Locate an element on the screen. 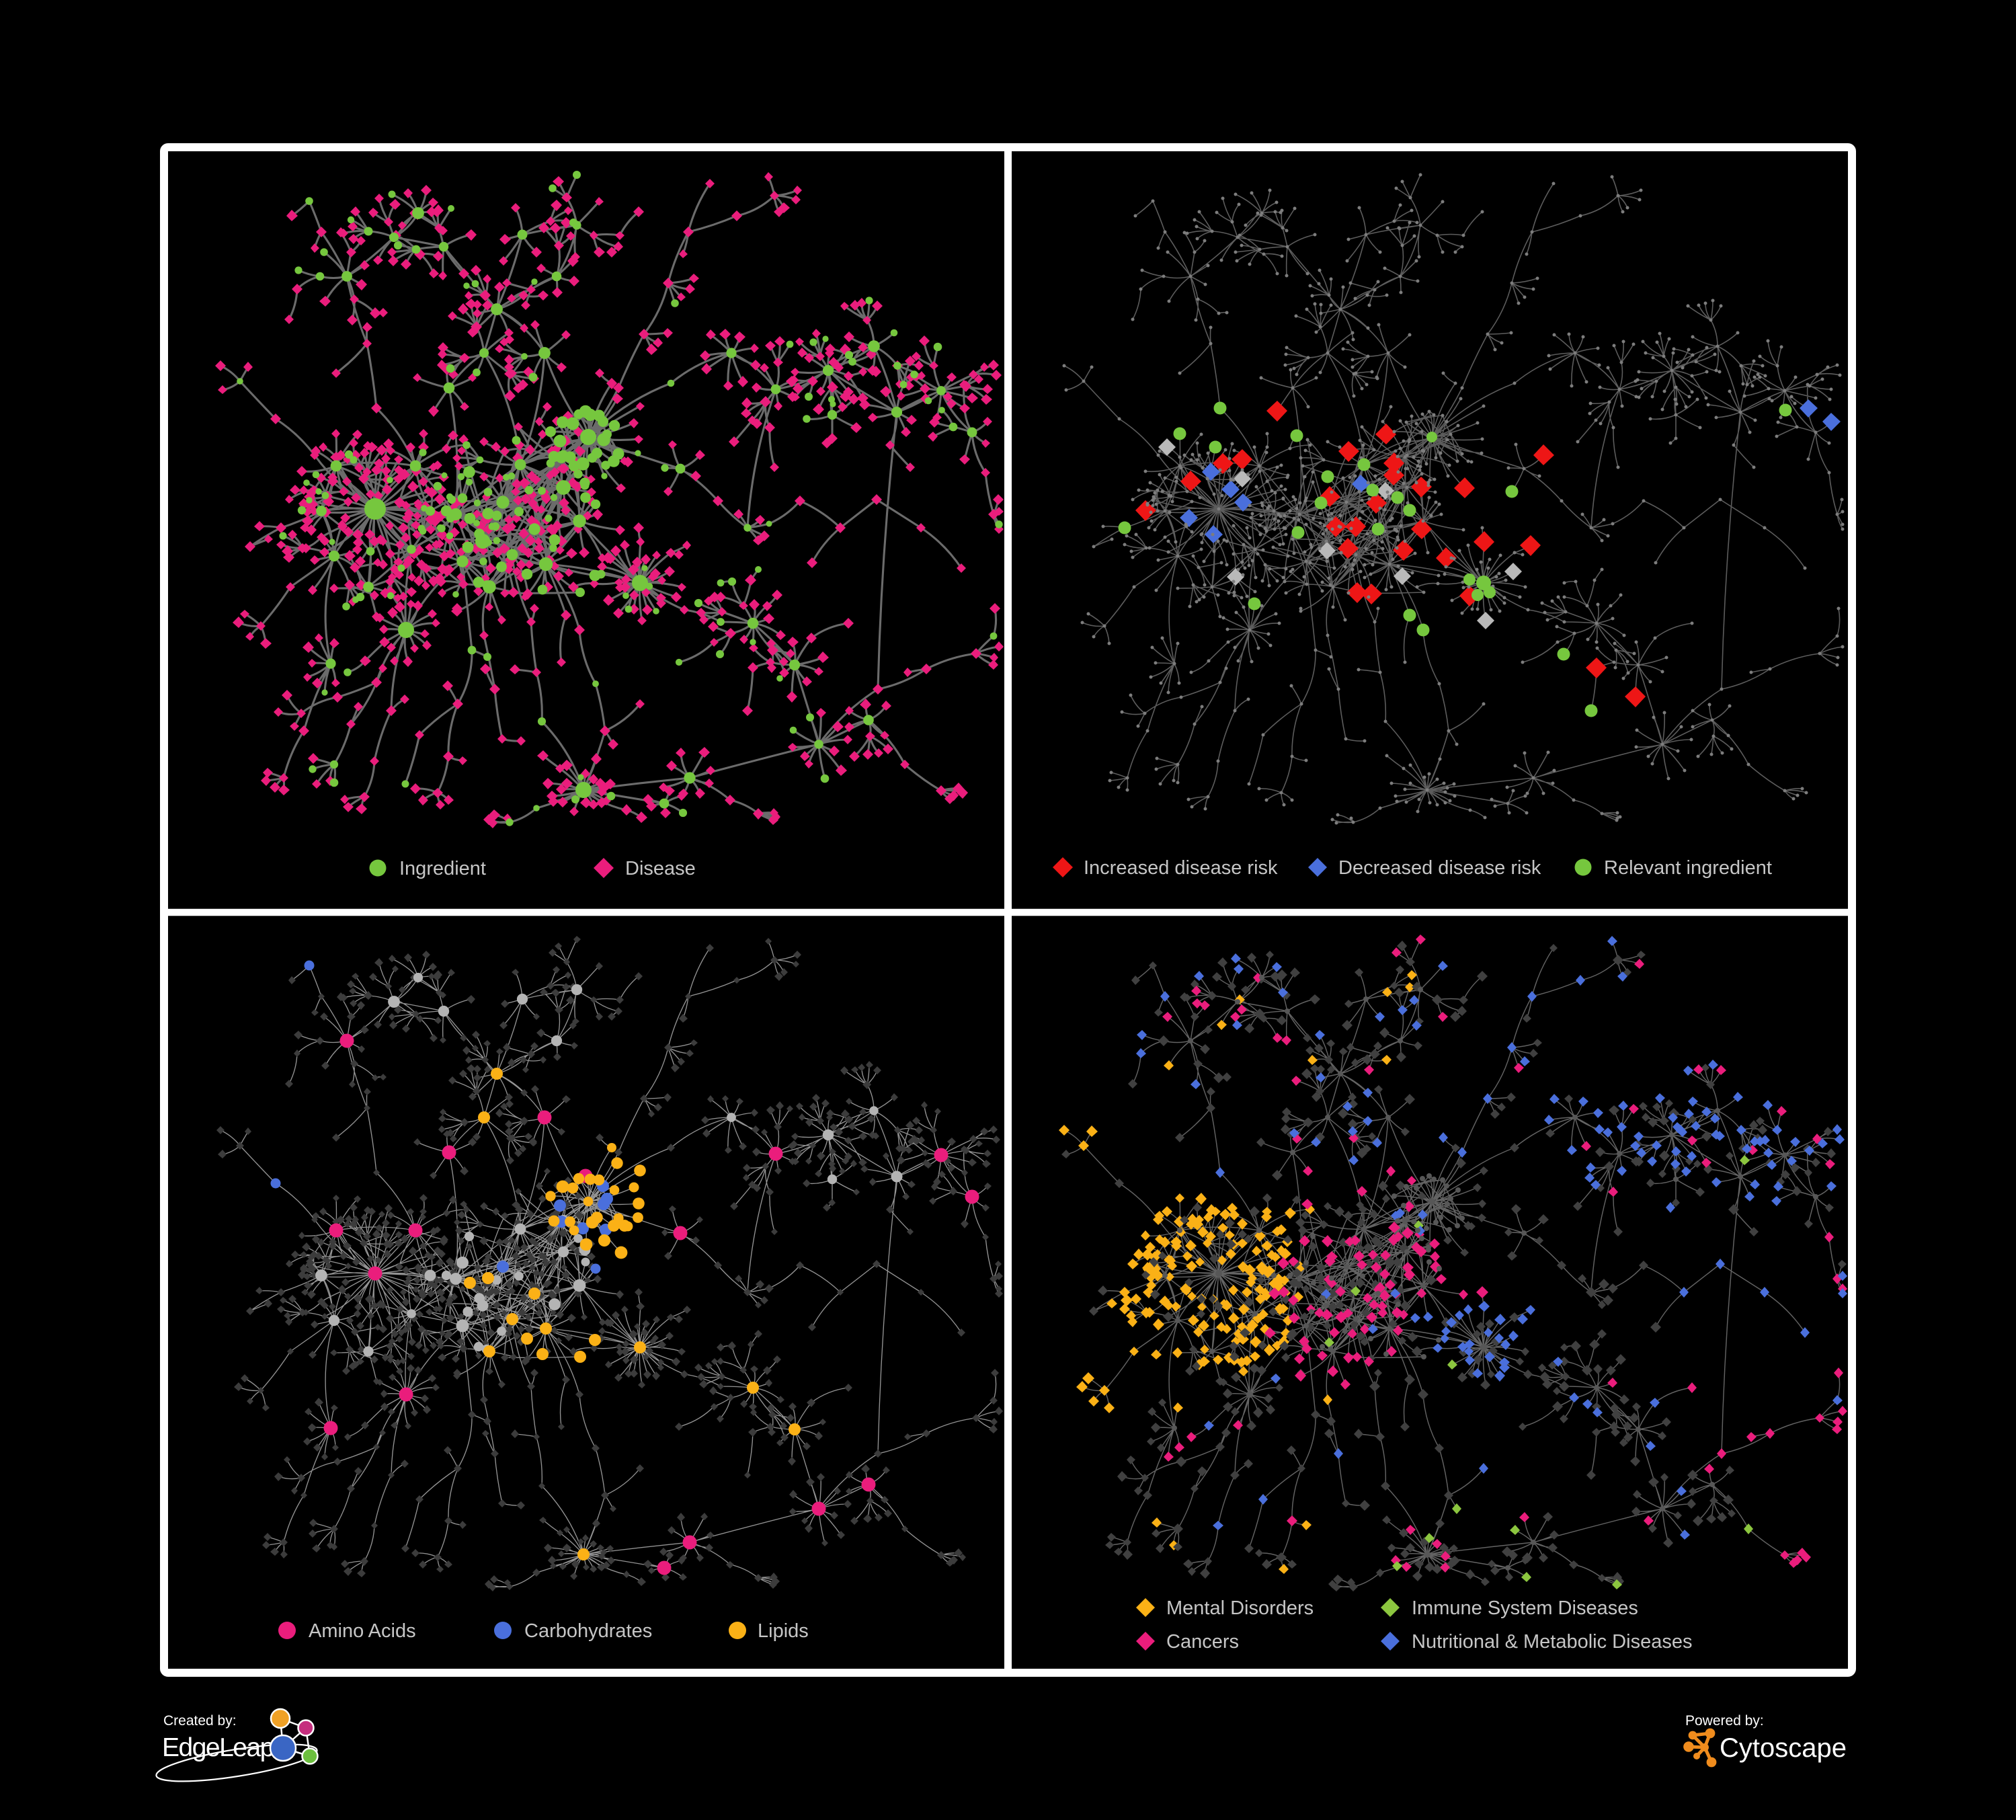 This screenshot has height=1820, width=2016. svg-text: EdgeLeap is located at coordinates (218, 1747).